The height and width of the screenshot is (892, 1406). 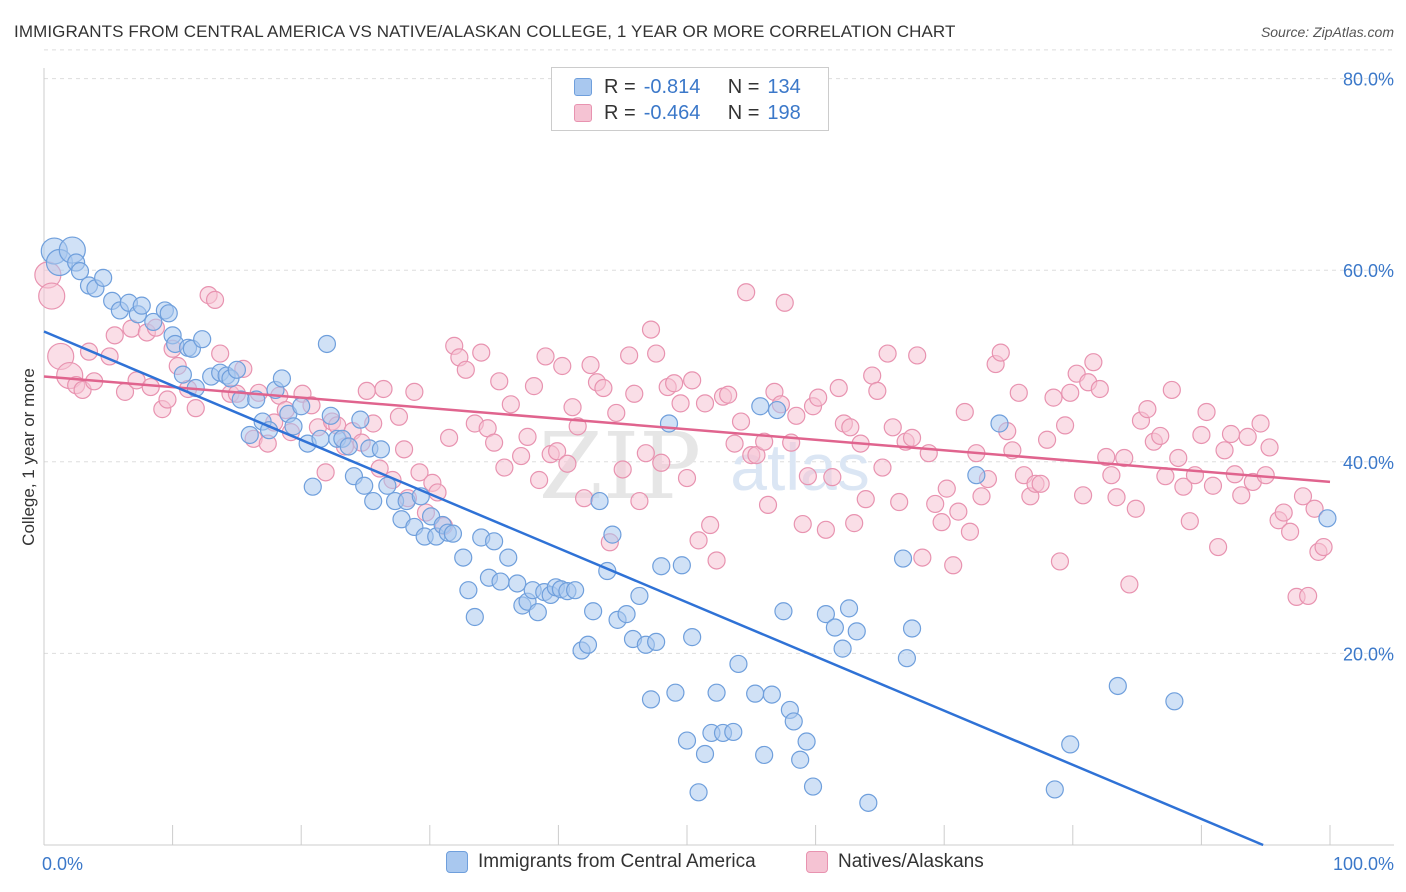 I want to click on legend-n-value: 134, so click(x=784, y=86).